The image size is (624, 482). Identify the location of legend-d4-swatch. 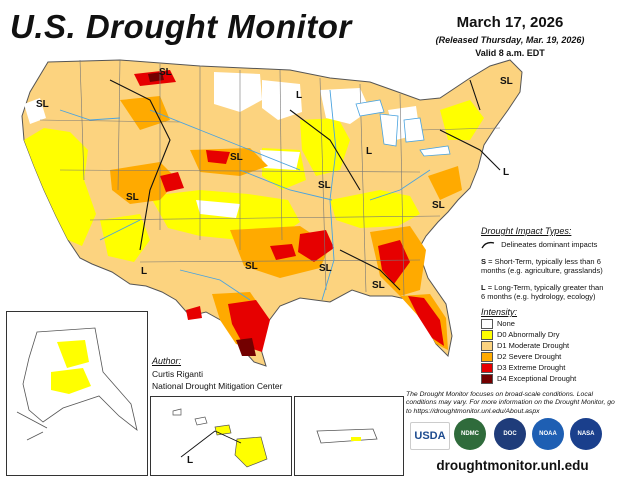
(487, 379).